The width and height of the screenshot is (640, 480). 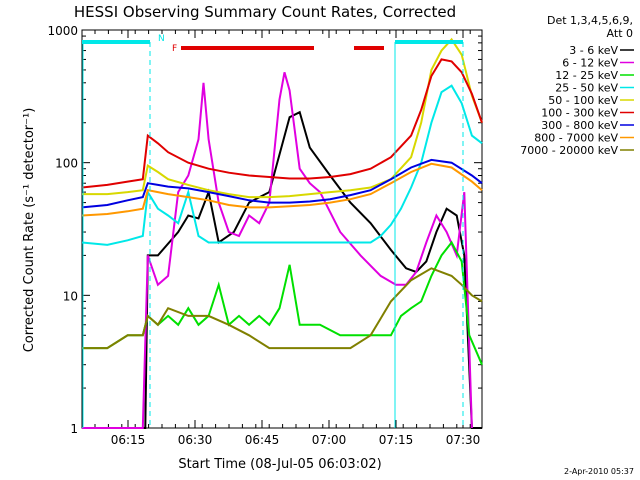 What do you see at coordinates (579, 113) in the screenshot?
I see `legend-label-5: 100 - 300 keV` at bounding box center [579, 113].